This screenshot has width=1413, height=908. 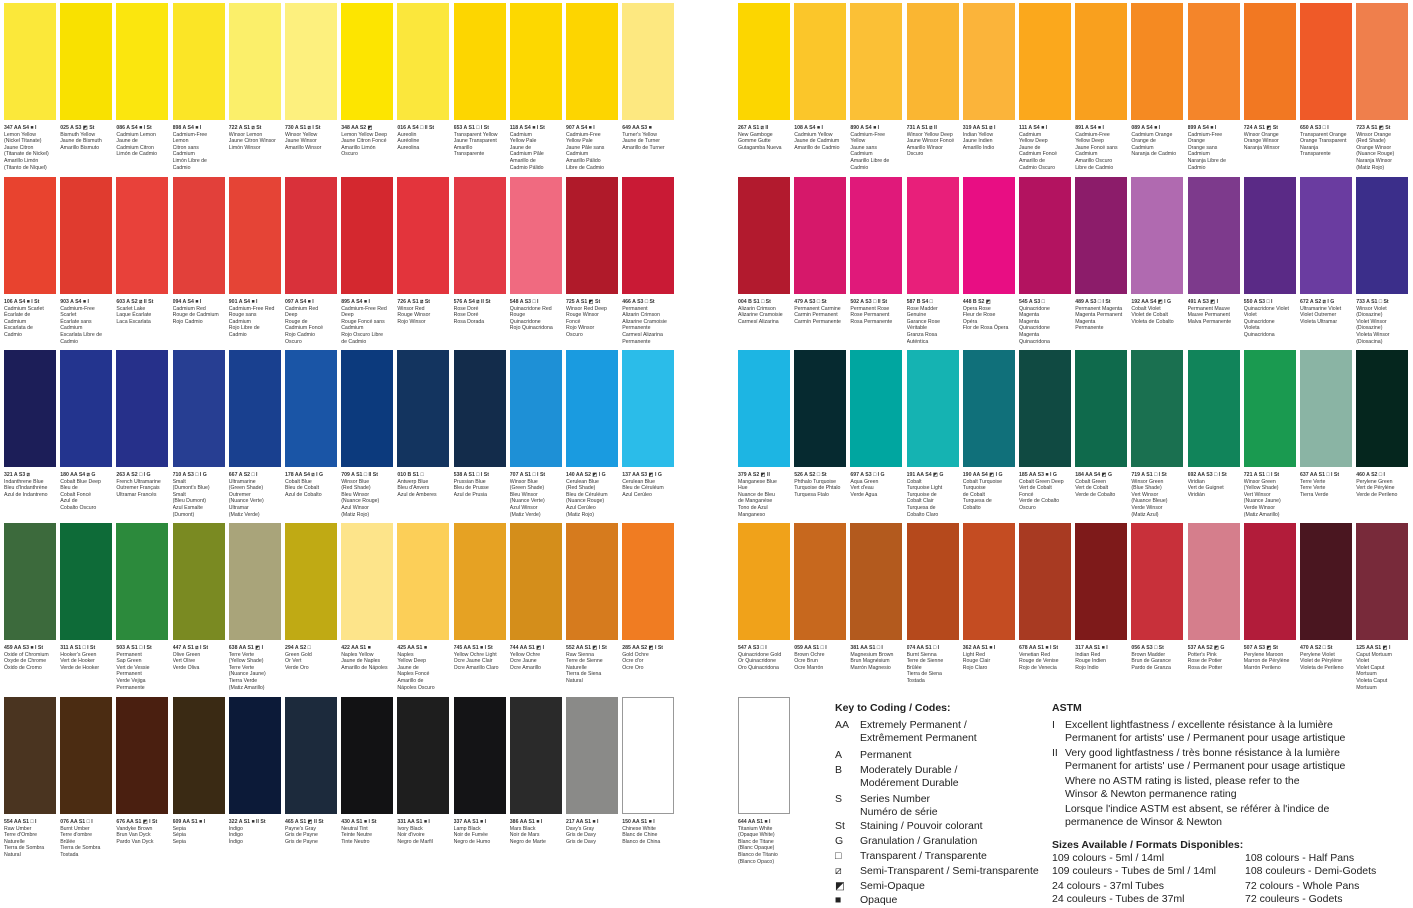 I want to click on swatch-name-line: (Matiz Azul), so click(x=1145, y=514).